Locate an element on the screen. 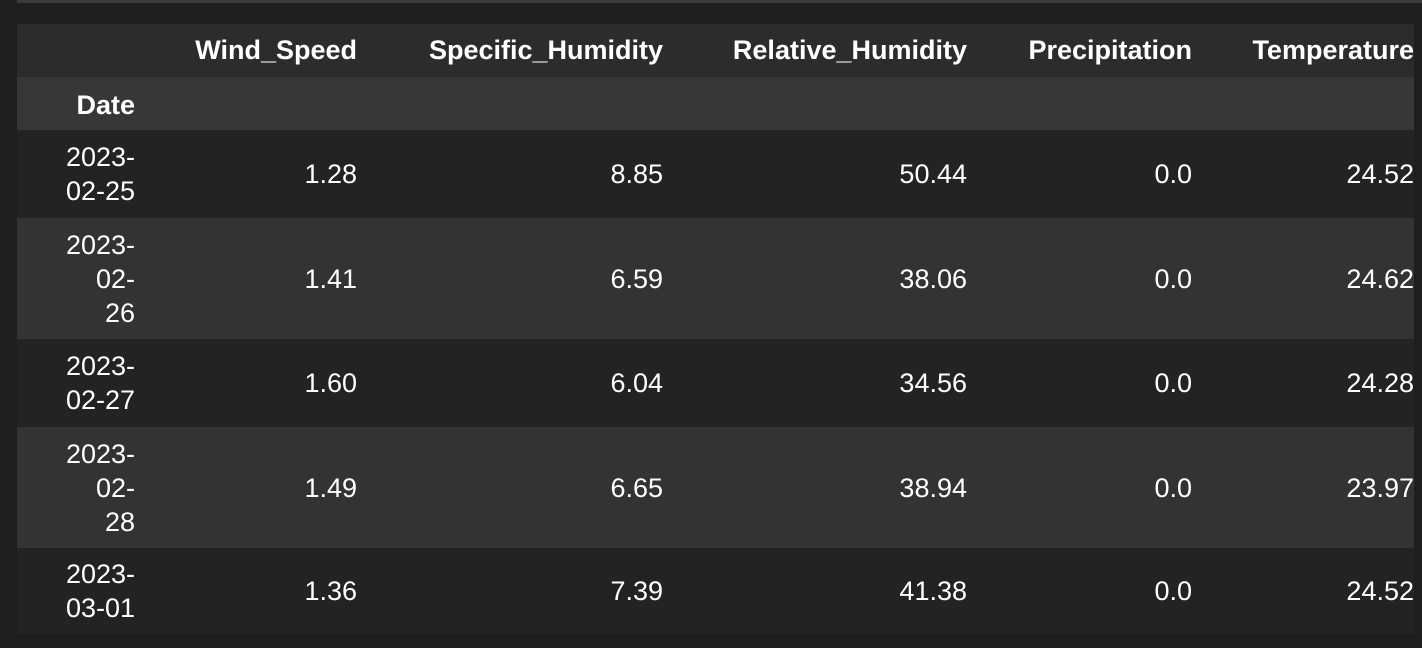  row-index-date: 2023- 02- 28 is located at coordinates (100, 487).